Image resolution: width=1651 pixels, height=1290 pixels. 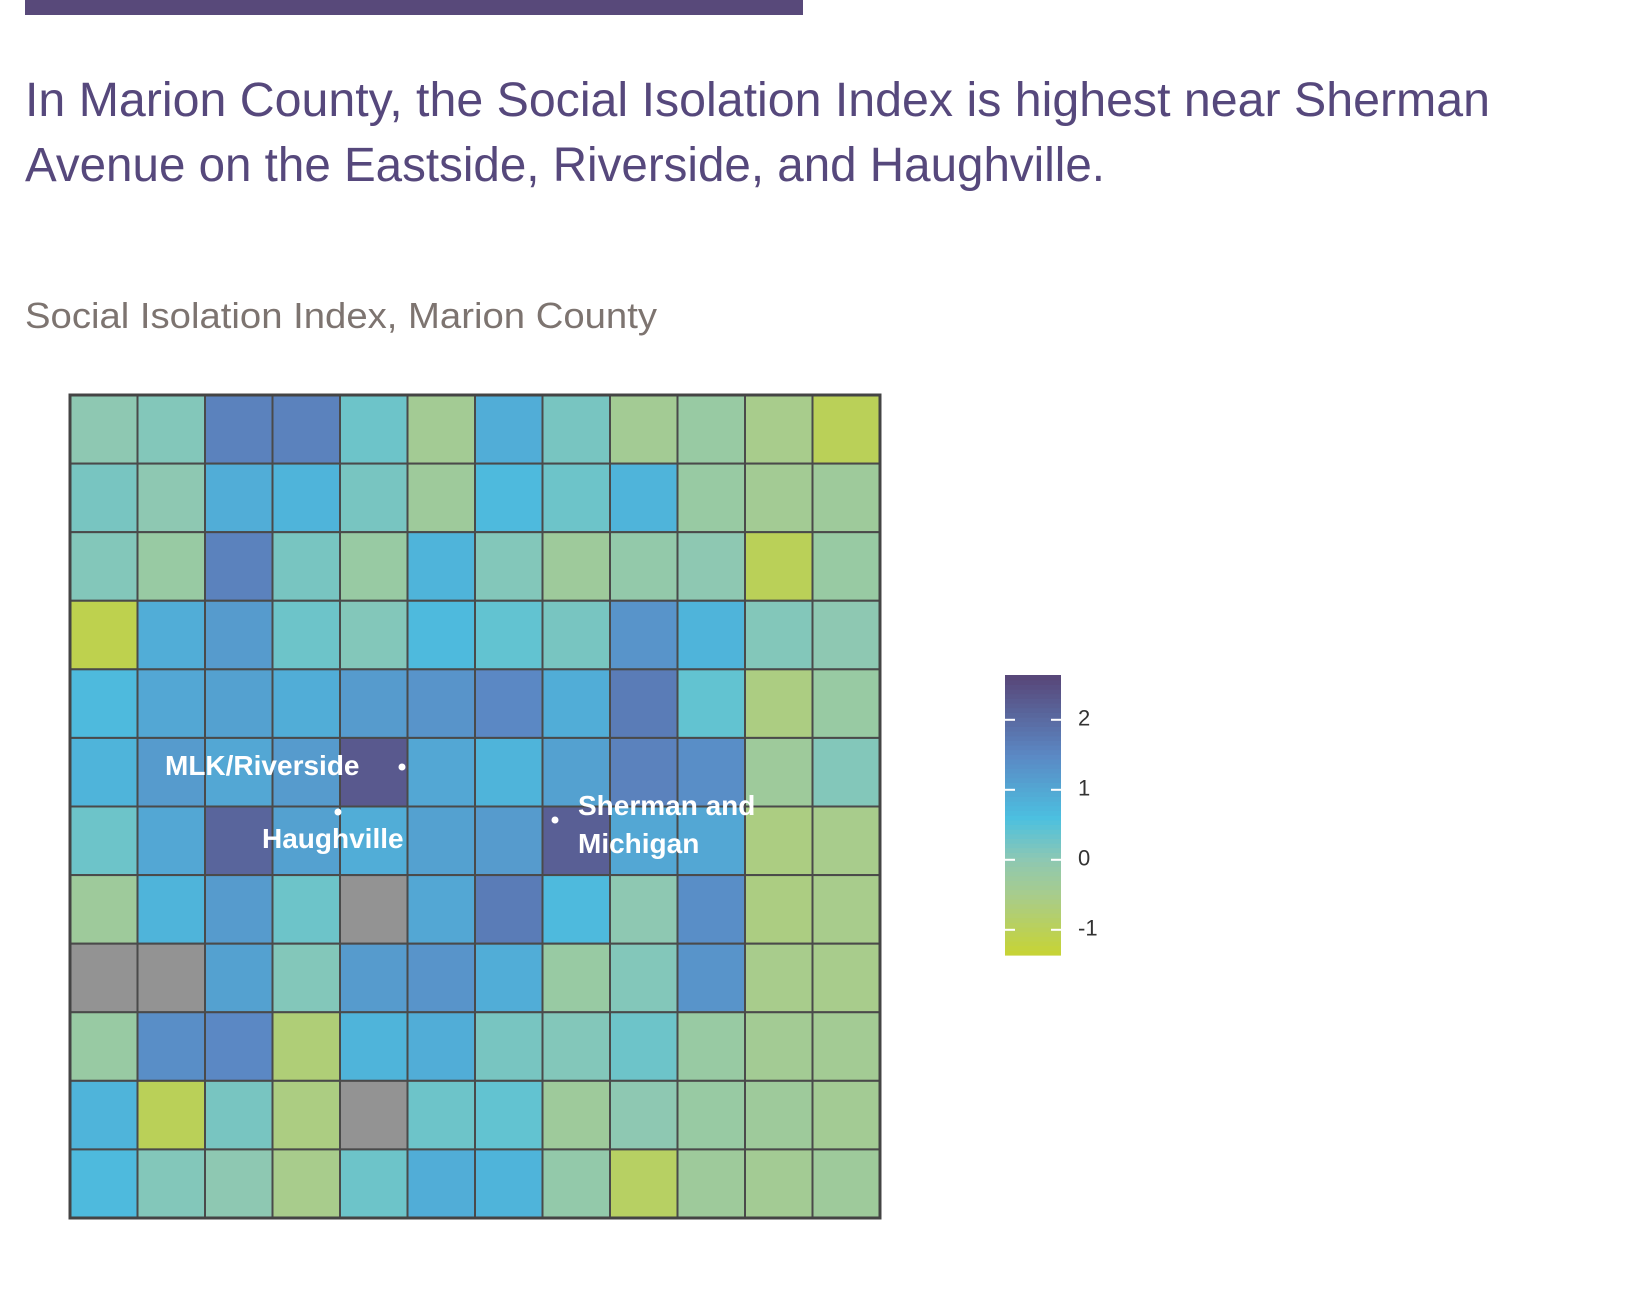 What do you see at coordinates (638, 843) in the screenshot?
I see `map-label: Michigan` at bounding box center [638, 843].